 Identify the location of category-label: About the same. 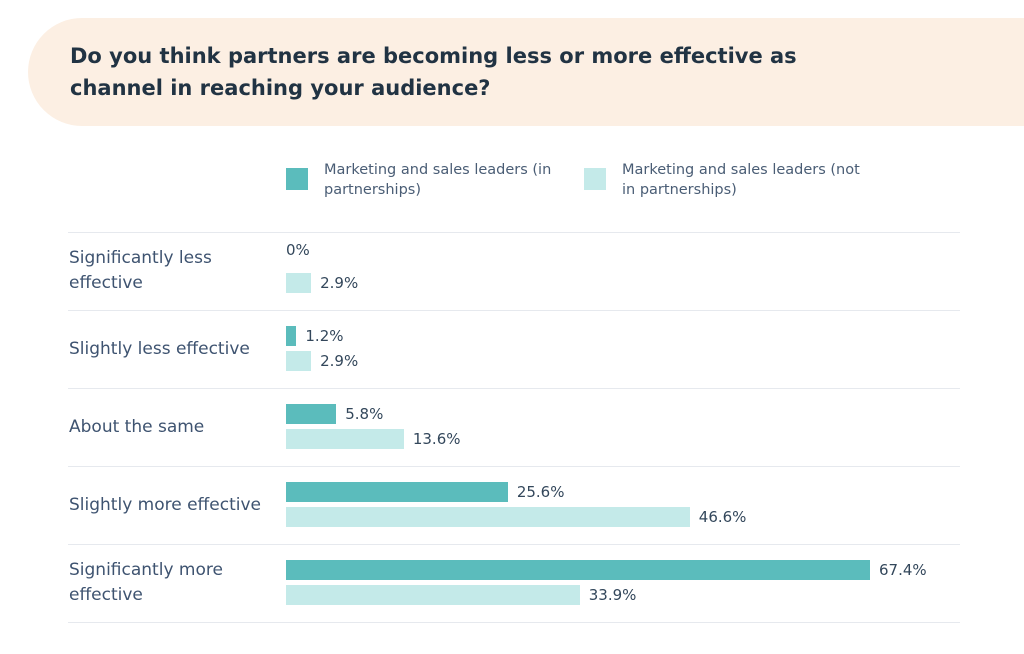
(137, 426).